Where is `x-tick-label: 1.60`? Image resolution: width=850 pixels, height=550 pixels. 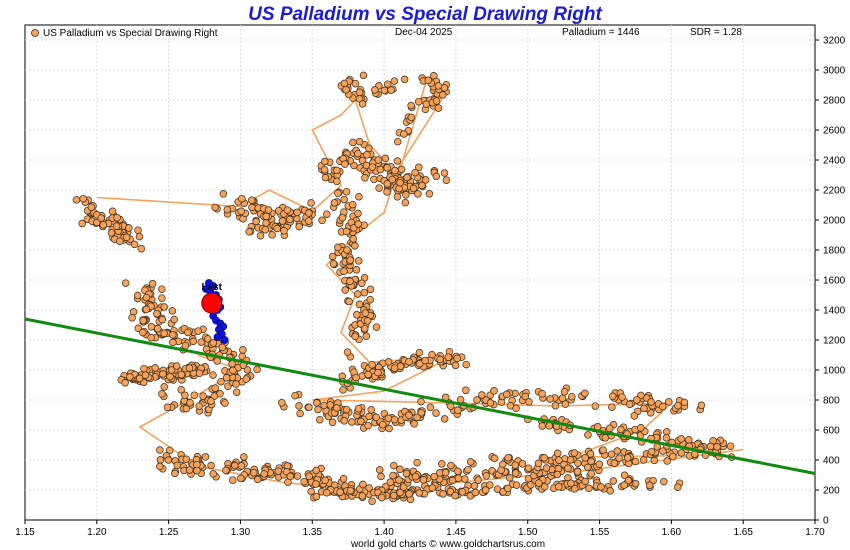
x-tick-label: 1.60 is located at coordinates (672, 532).